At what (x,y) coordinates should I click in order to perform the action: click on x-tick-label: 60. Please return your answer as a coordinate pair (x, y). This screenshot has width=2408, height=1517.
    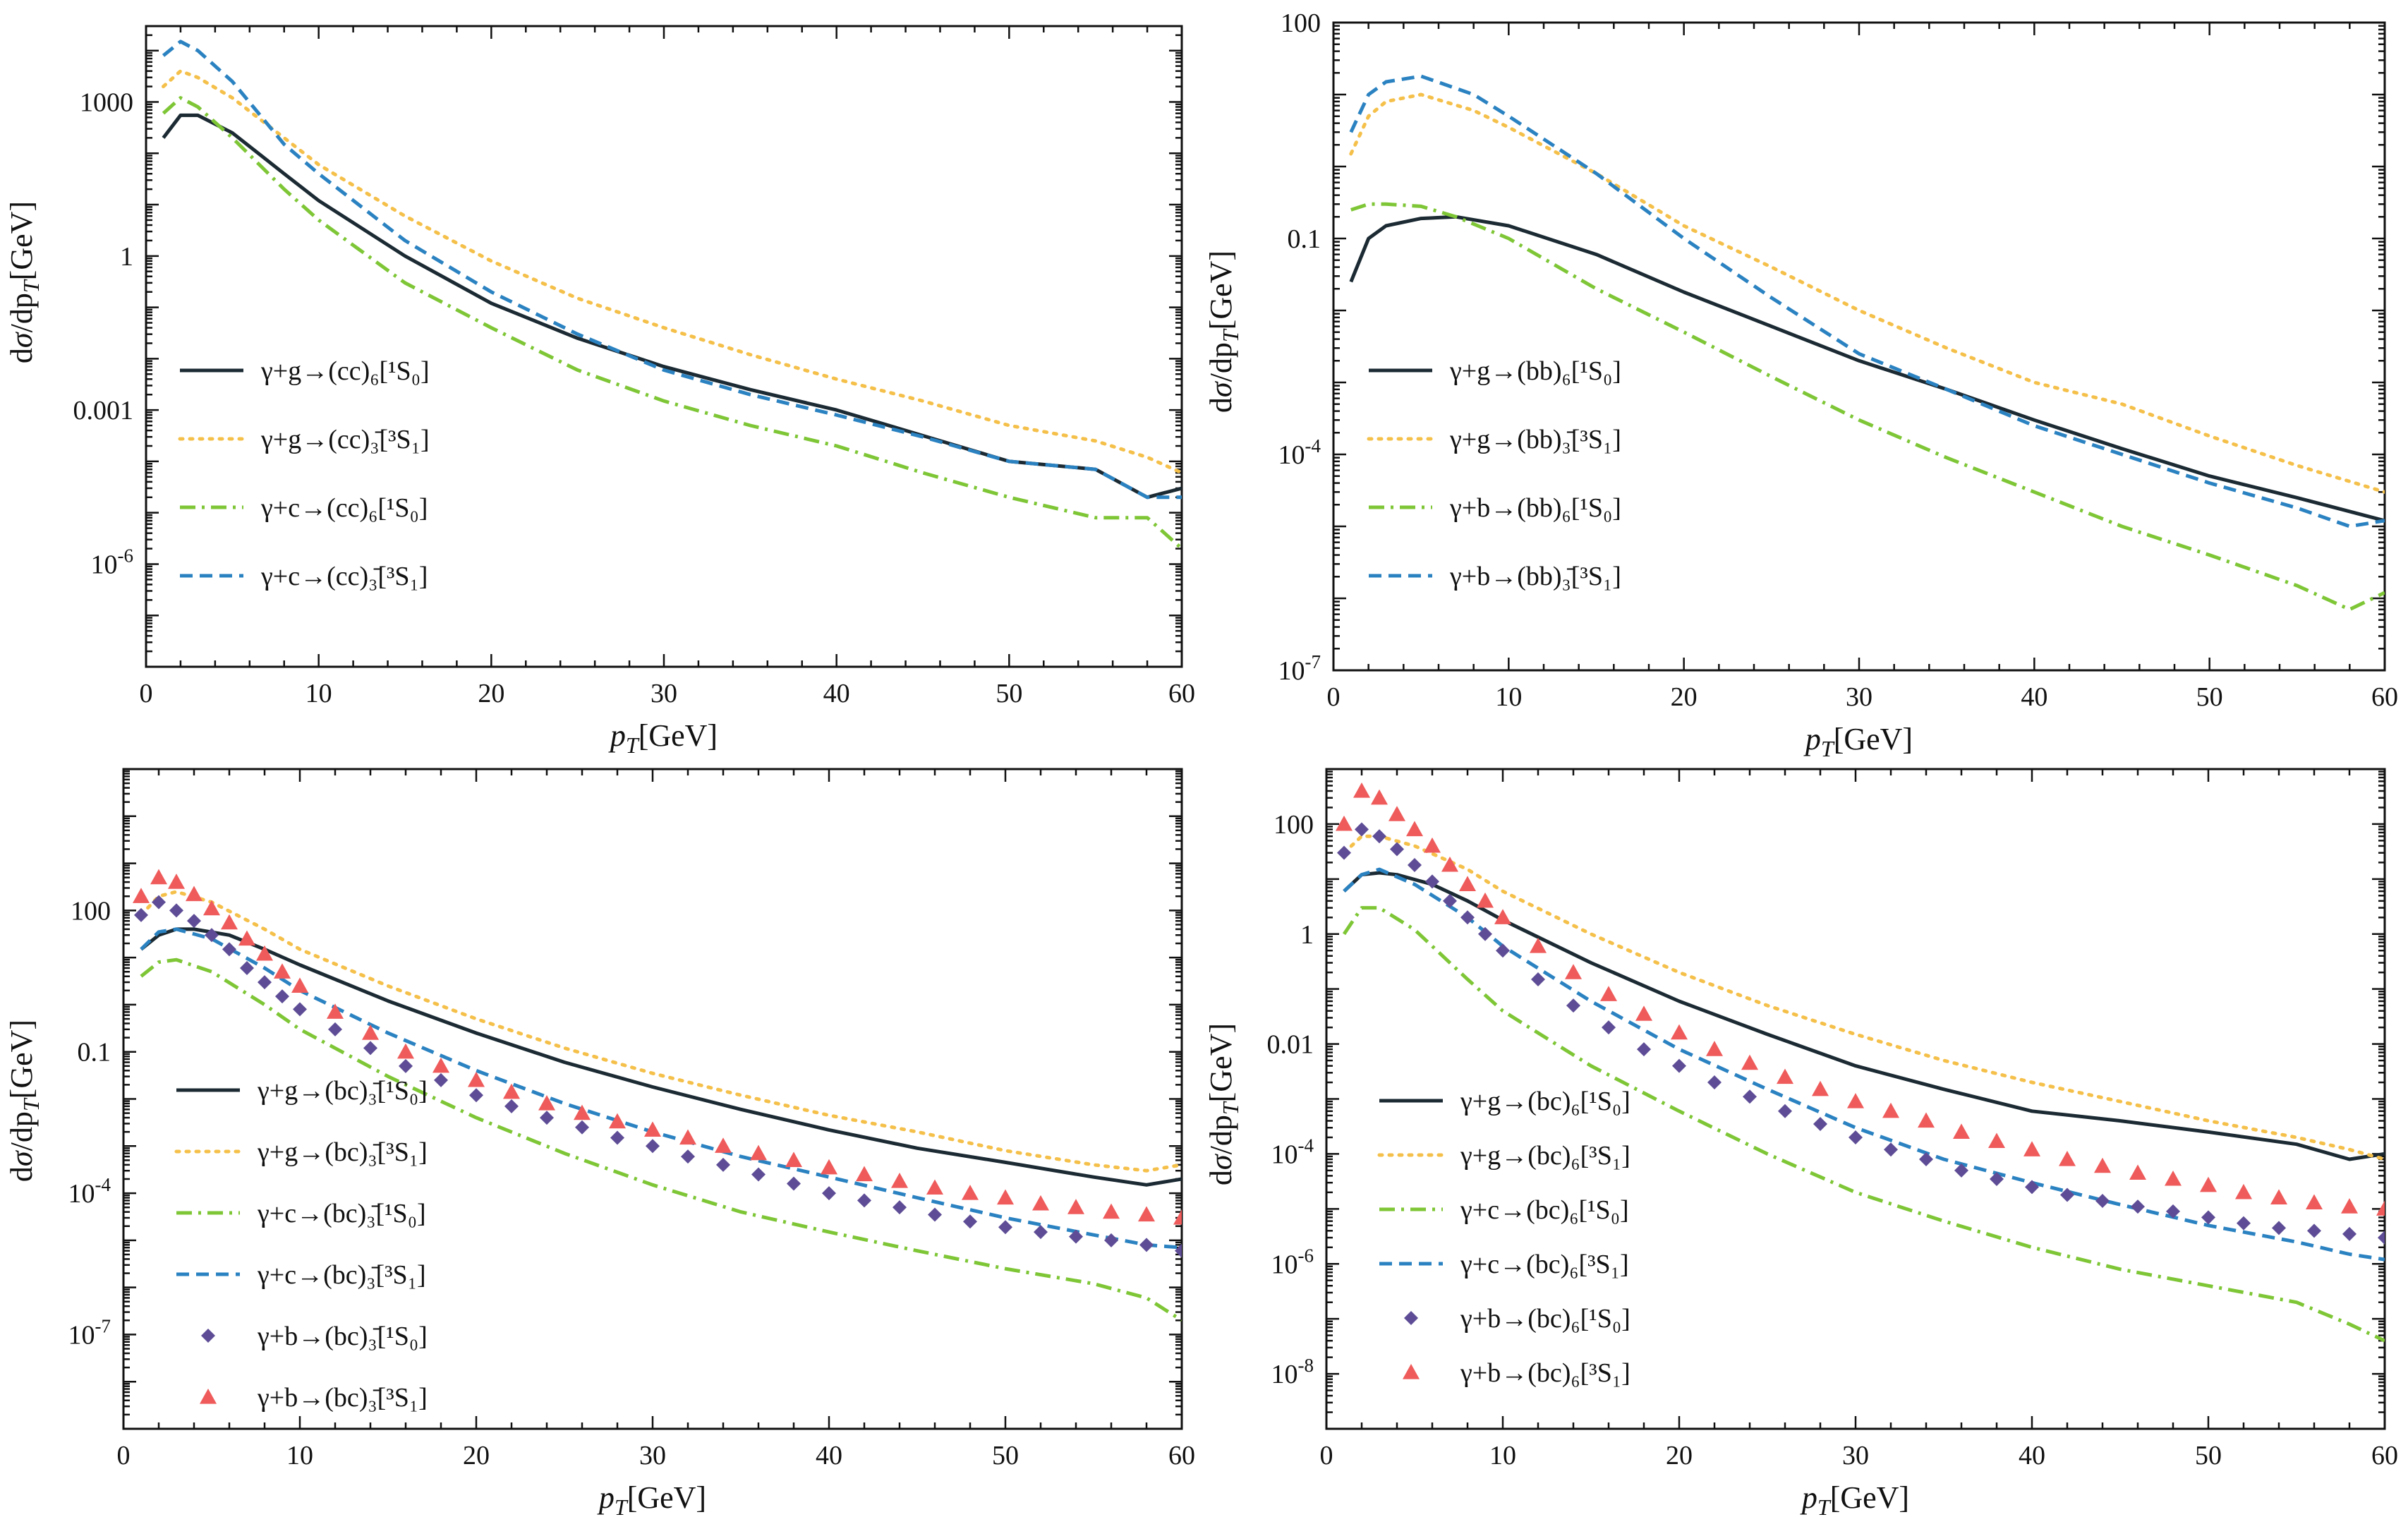
    Looking at the image, I should click on (2384, 1456).